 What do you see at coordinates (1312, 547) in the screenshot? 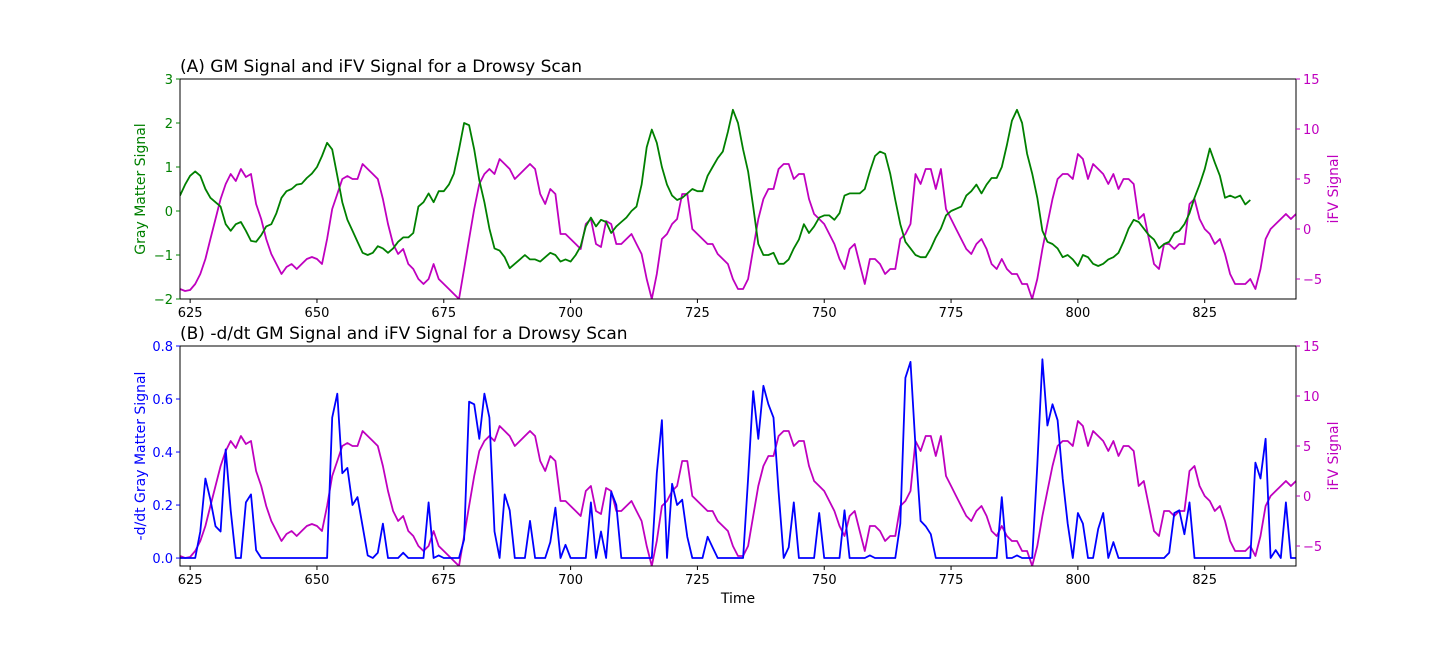
I see `panel-b-right-y-tick-label: −5` at bounding box center [1312, 547].